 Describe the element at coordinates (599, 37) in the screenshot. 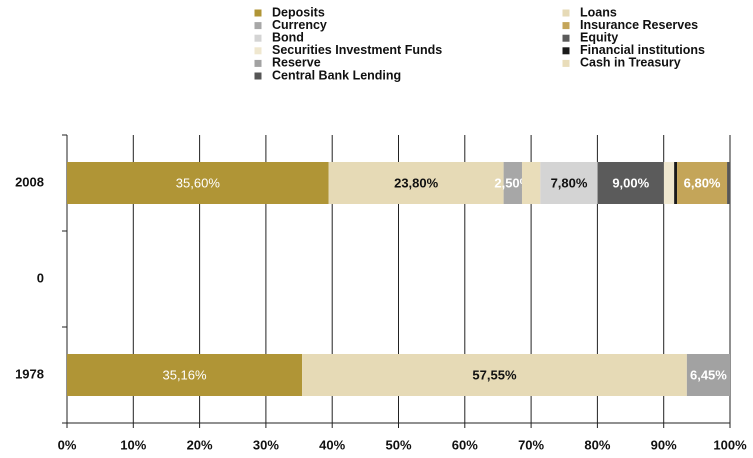

I see `legend-label: Equity` at that location.